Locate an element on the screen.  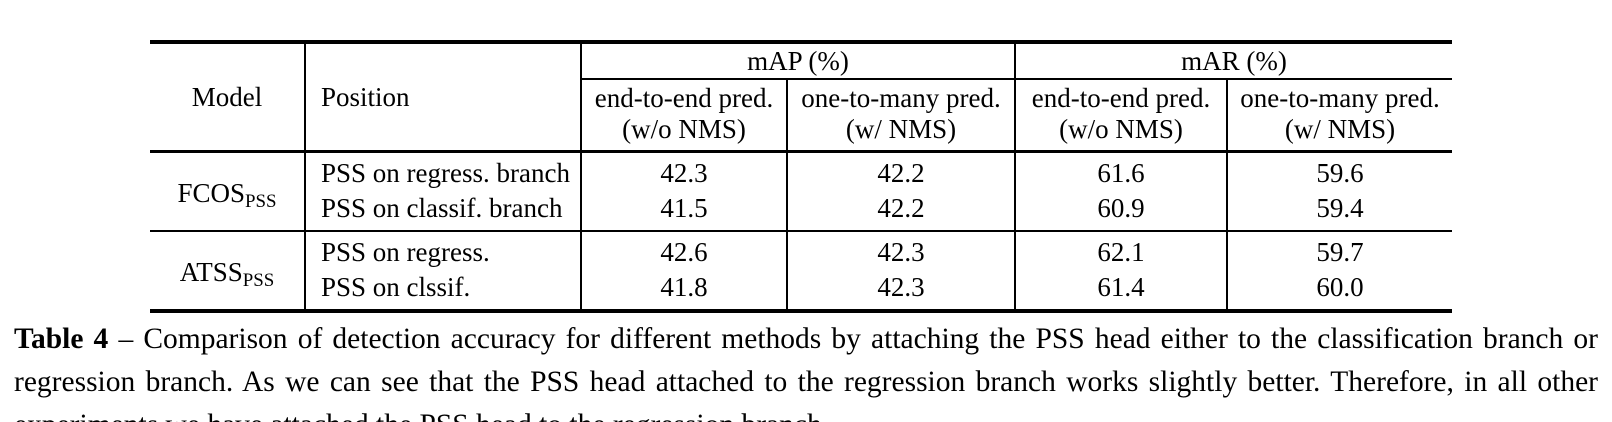
col-header-model: Model is located at coordinates (227, 96).